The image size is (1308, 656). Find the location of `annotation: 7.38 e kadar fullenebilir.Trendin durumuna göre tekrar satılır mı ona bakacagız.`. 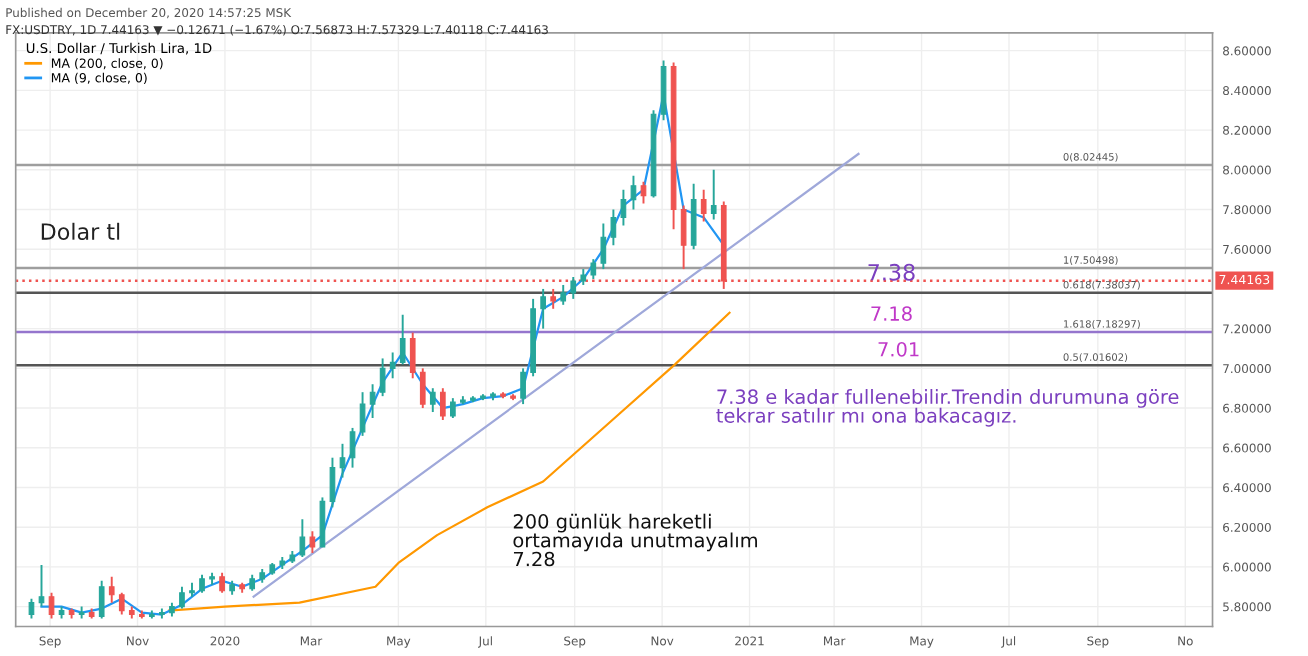

annotation: 7.38 e kadar fullenebilir.Trendin durumuna göre tekrar satılır mı ona bakacagız. is located at coordinates (947, 408).